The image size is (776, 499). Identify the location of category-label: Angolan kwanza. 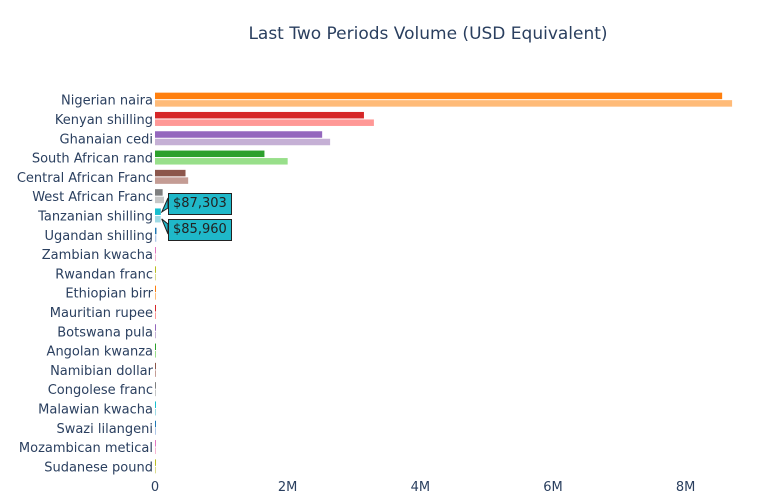
(100, 352).